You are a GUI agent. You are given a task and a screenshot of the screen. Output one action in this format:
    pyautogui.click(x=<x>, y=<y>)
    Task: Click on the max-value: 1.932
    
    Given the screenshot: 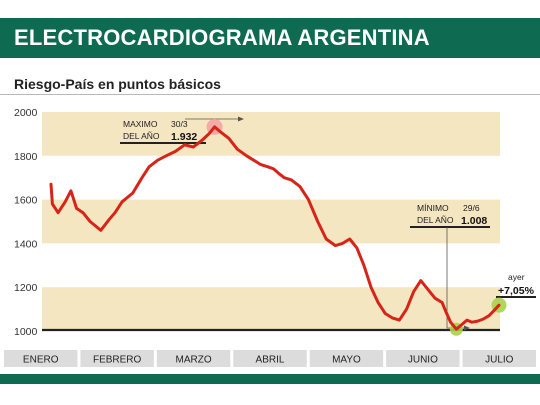 What is the action you would take?
    pyautogui.click(x=184, y=137)
    